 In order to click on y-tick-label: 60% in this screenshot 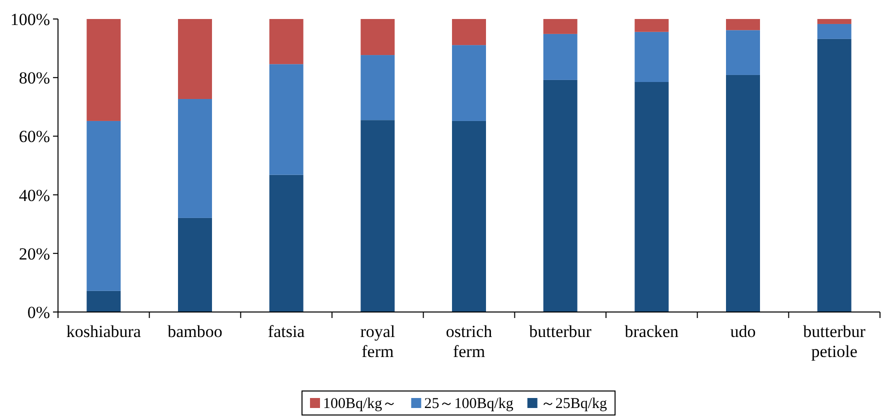, I will do `click(34, 136)`.